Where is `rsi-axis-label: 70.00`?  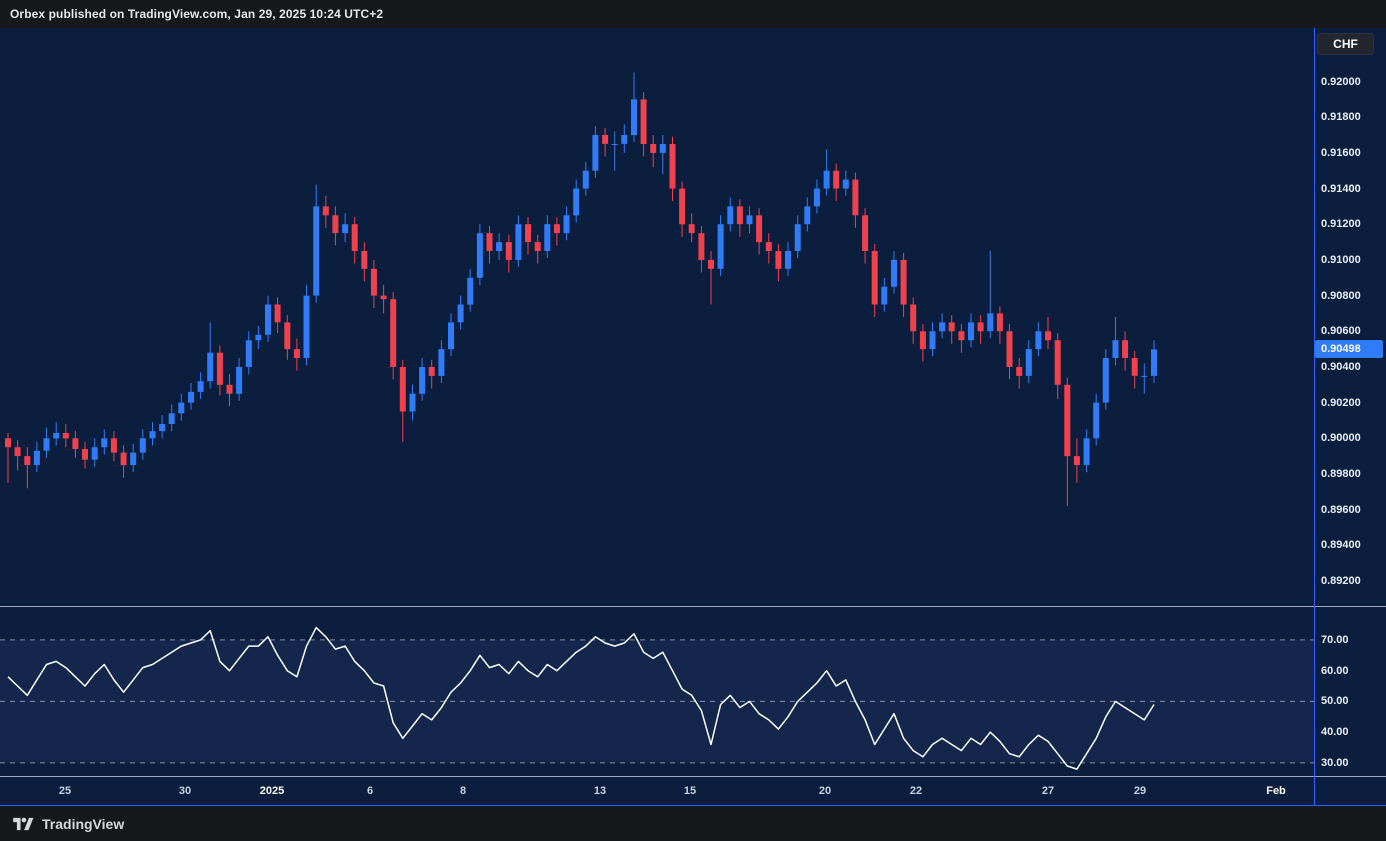
rsi-axis-label: 70.00 is located at coordinates (1335, 639).